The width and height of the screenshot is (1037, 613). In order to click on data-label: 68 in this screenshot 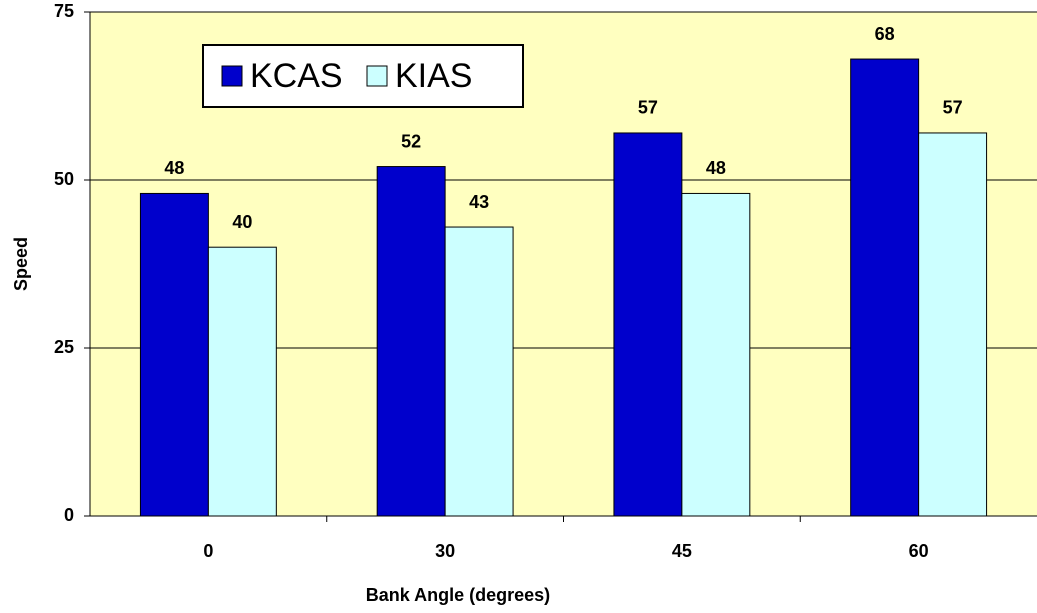, I will do `click(885, 34)`.